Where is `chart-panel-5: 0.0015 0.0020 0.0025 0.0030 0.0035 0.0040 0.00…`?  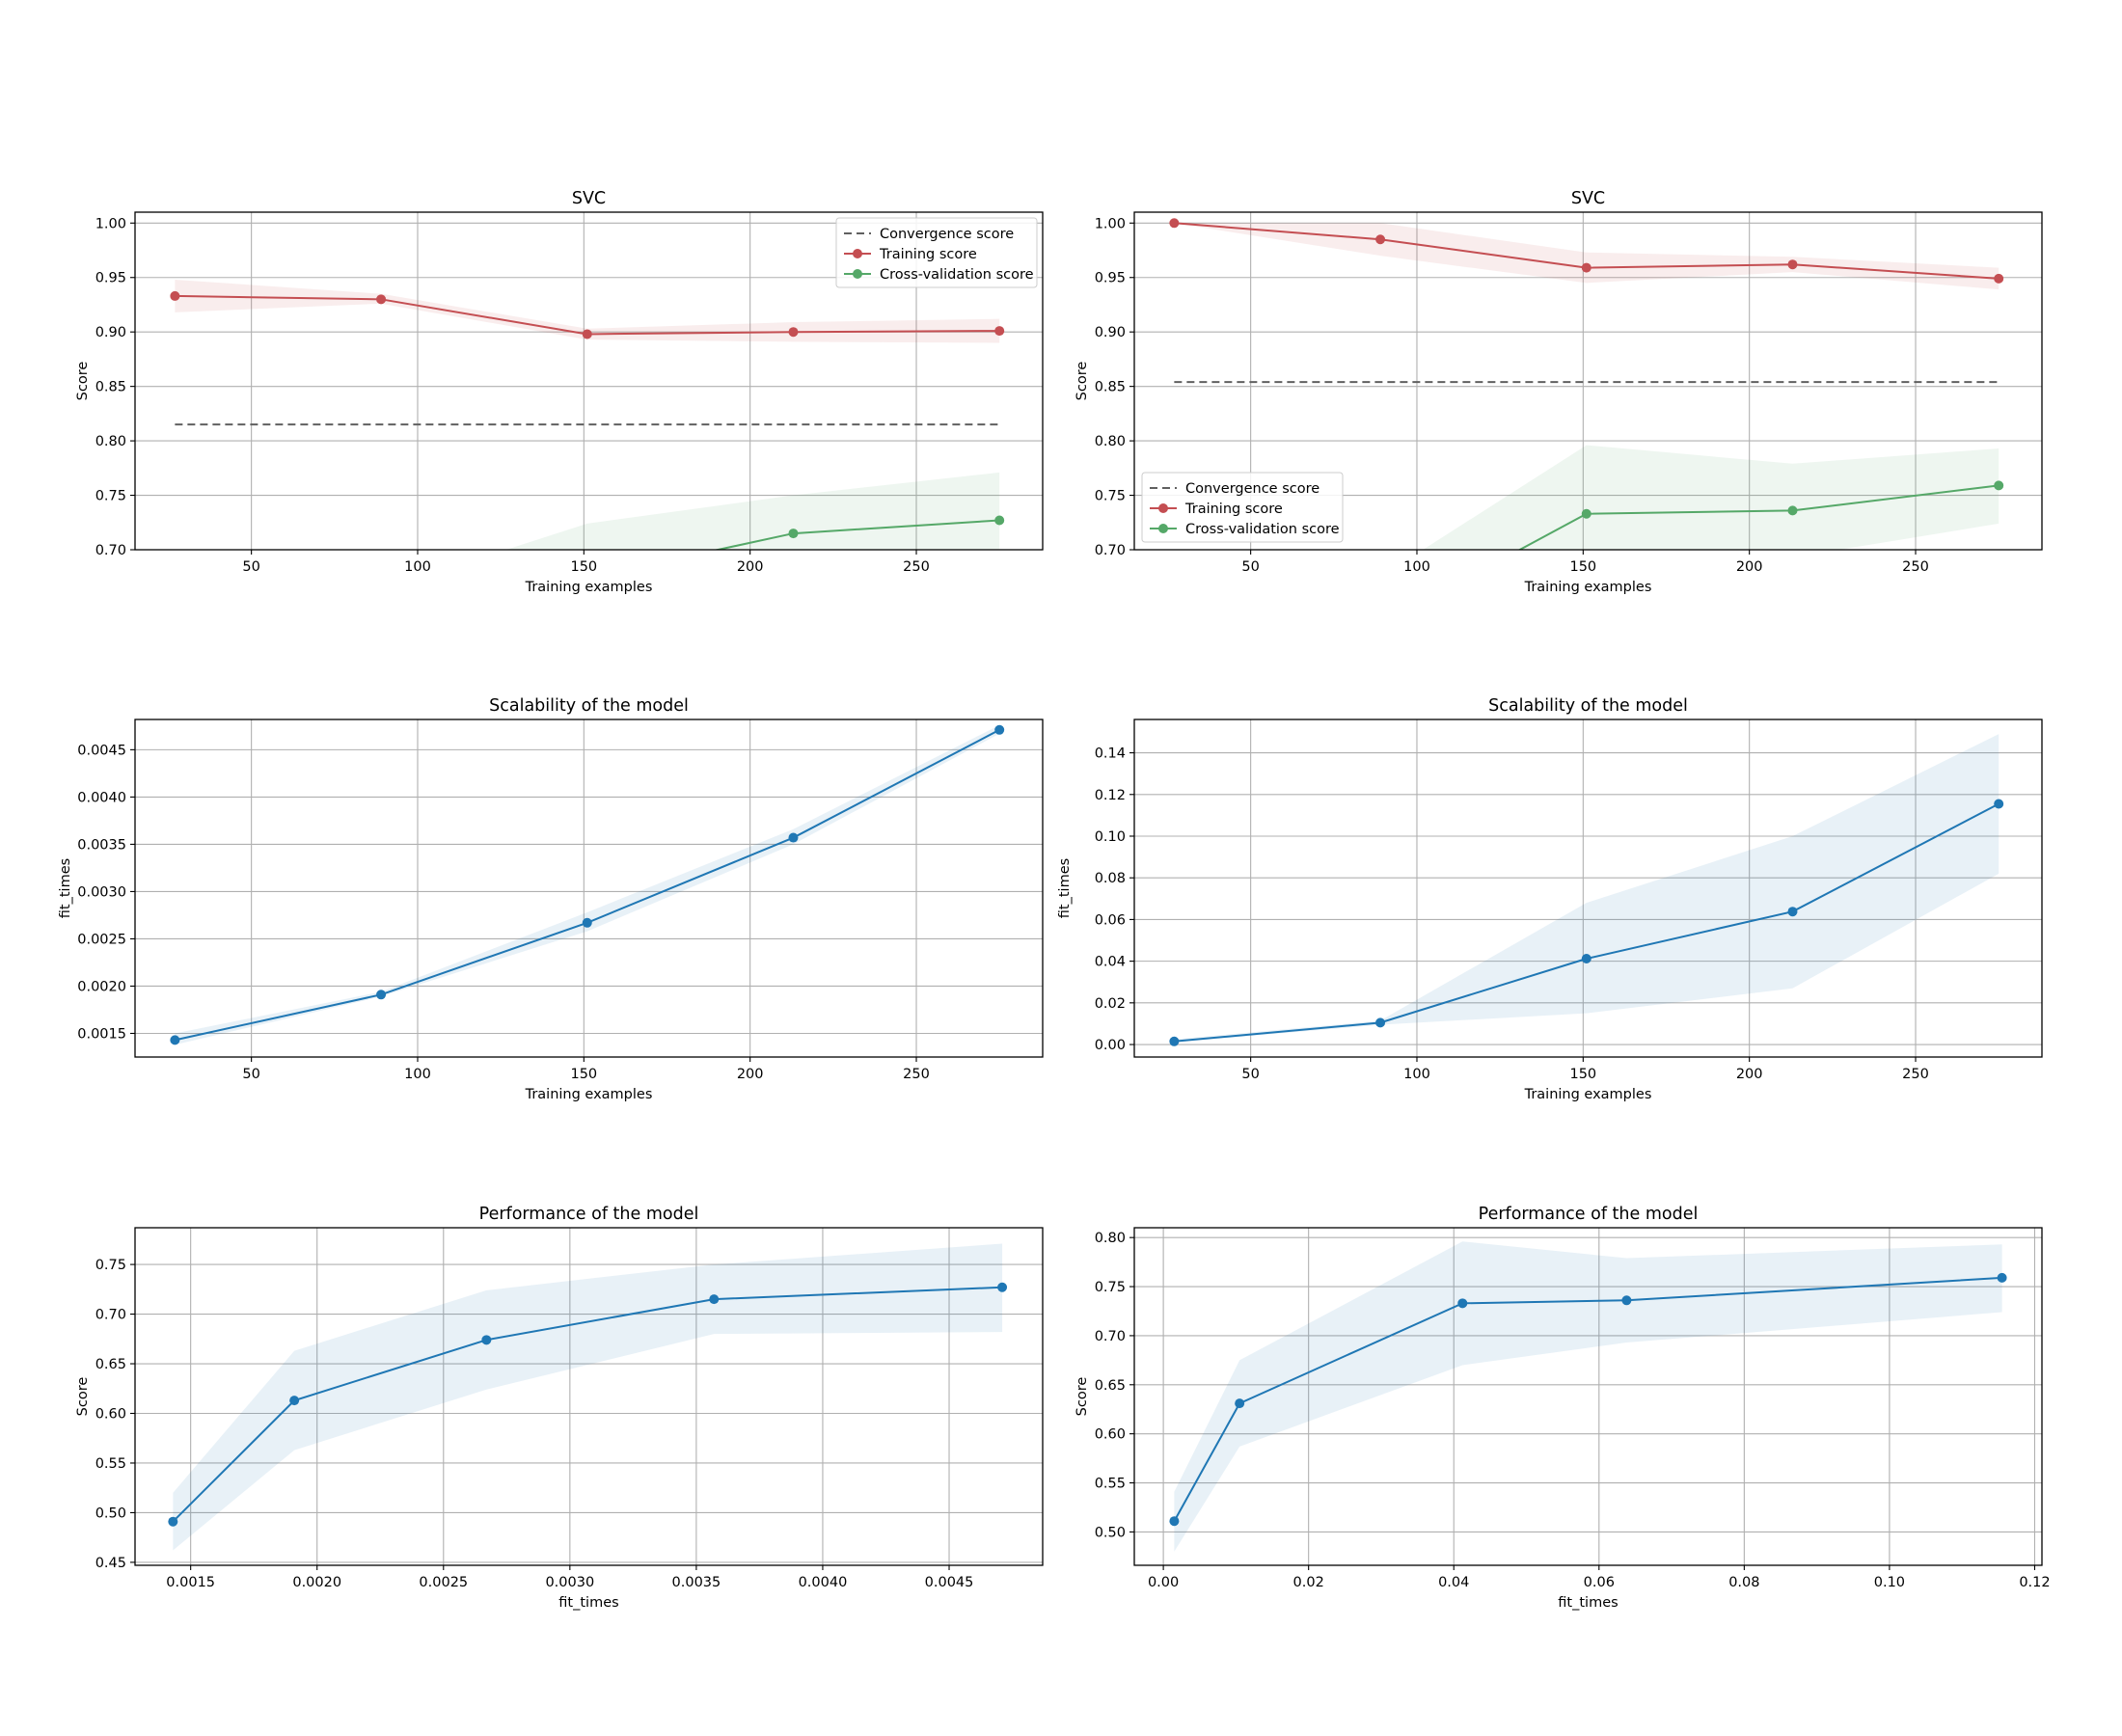 chart-panel-5: 0.0015 0.0020 0.0025 0.0030 0.0035 0.0040 0.00… is located at coordinates (560, 1408).